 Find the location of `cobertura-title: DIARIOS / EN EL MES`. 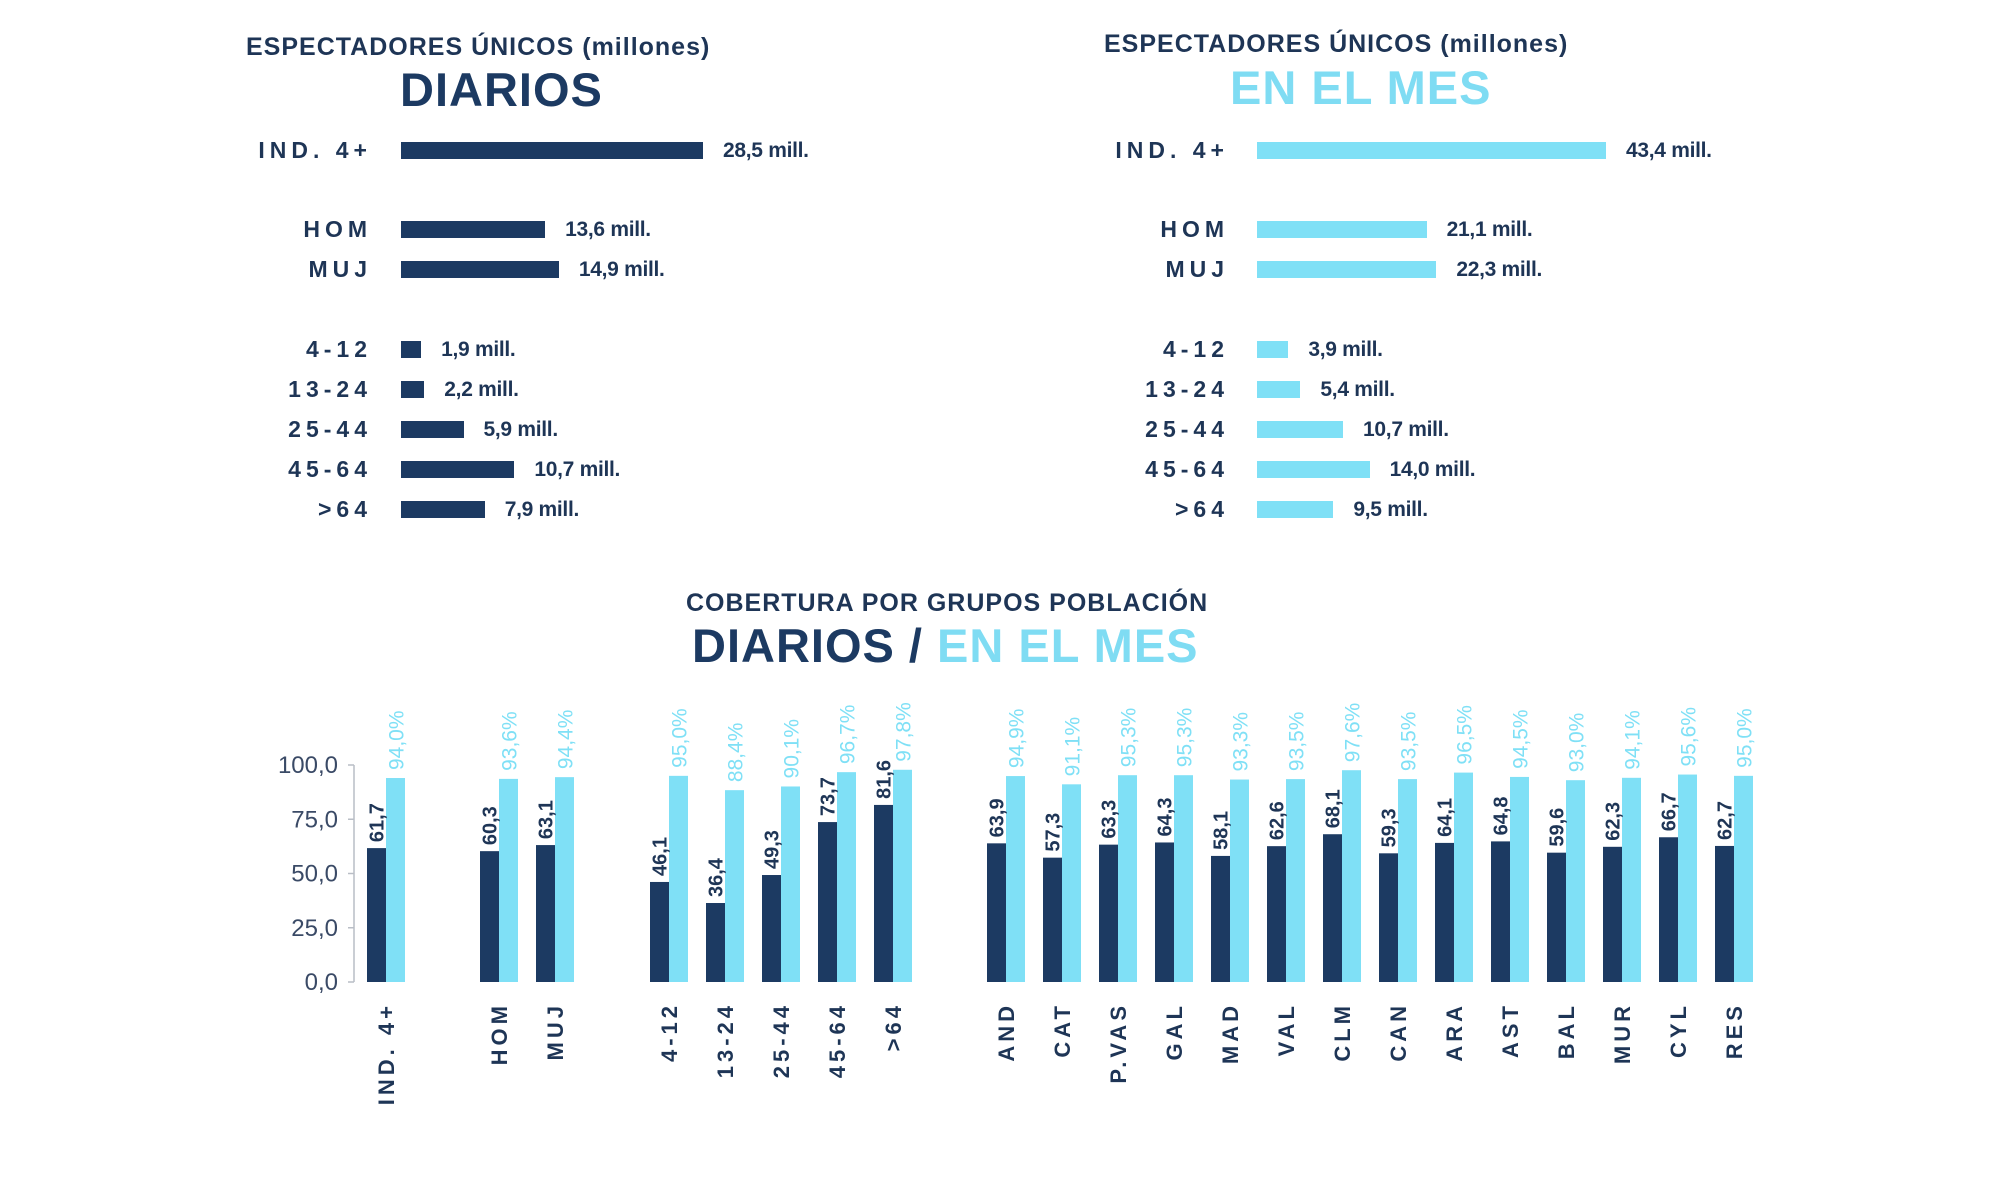

cobertura-title: DIARIOS / EN EL MES is located at coordinates (945, 645).